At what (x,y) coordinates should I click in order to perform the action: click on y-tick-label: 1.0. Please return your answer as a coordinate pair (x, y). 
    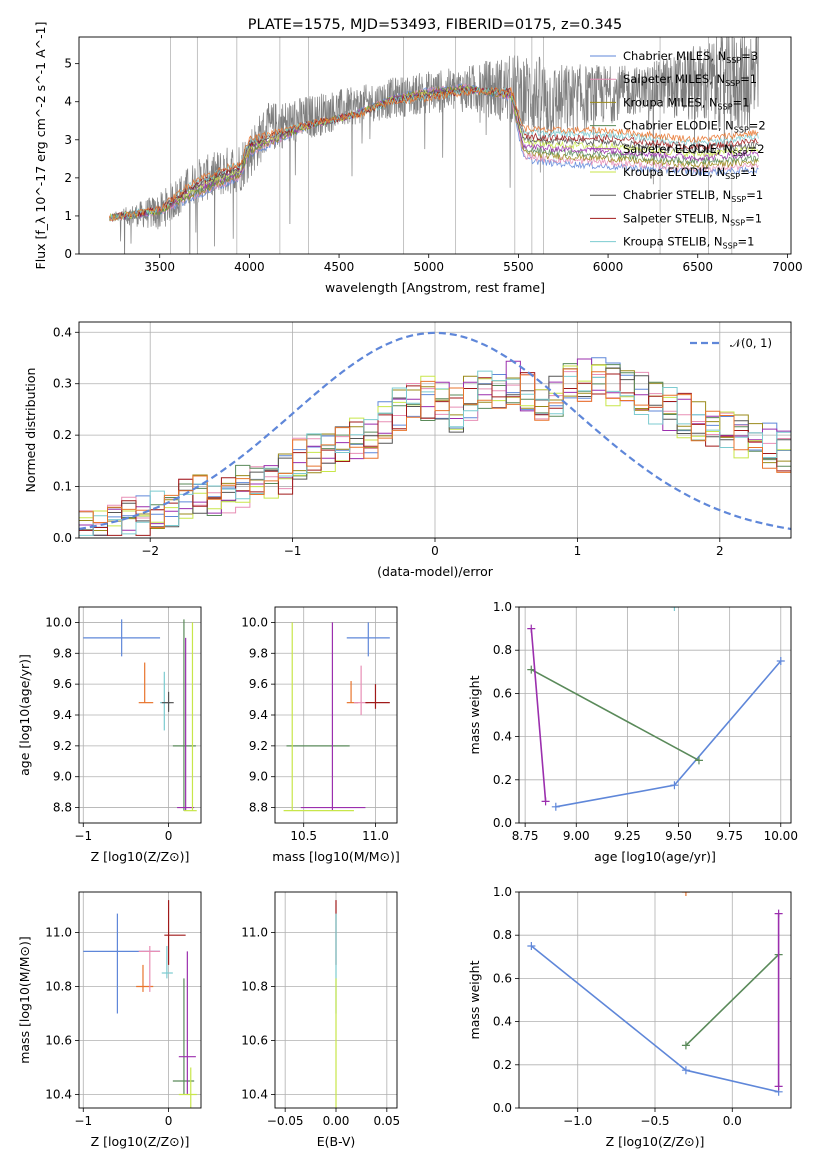
    Looking at the image, I should click on (502, 892).